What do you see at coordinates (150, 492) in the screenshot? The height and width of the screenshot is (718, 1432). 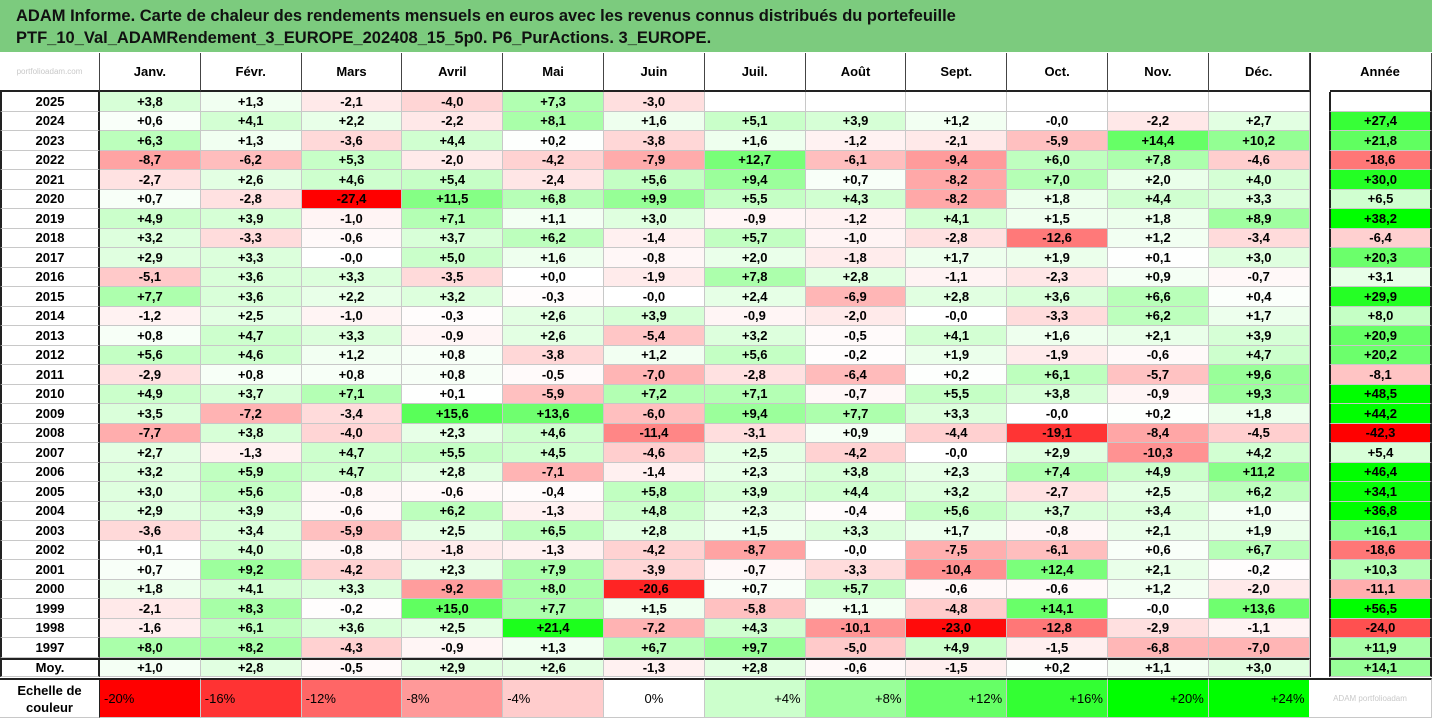 I see `heatmap-cell: +3,0` at bounding box center [150, 492].